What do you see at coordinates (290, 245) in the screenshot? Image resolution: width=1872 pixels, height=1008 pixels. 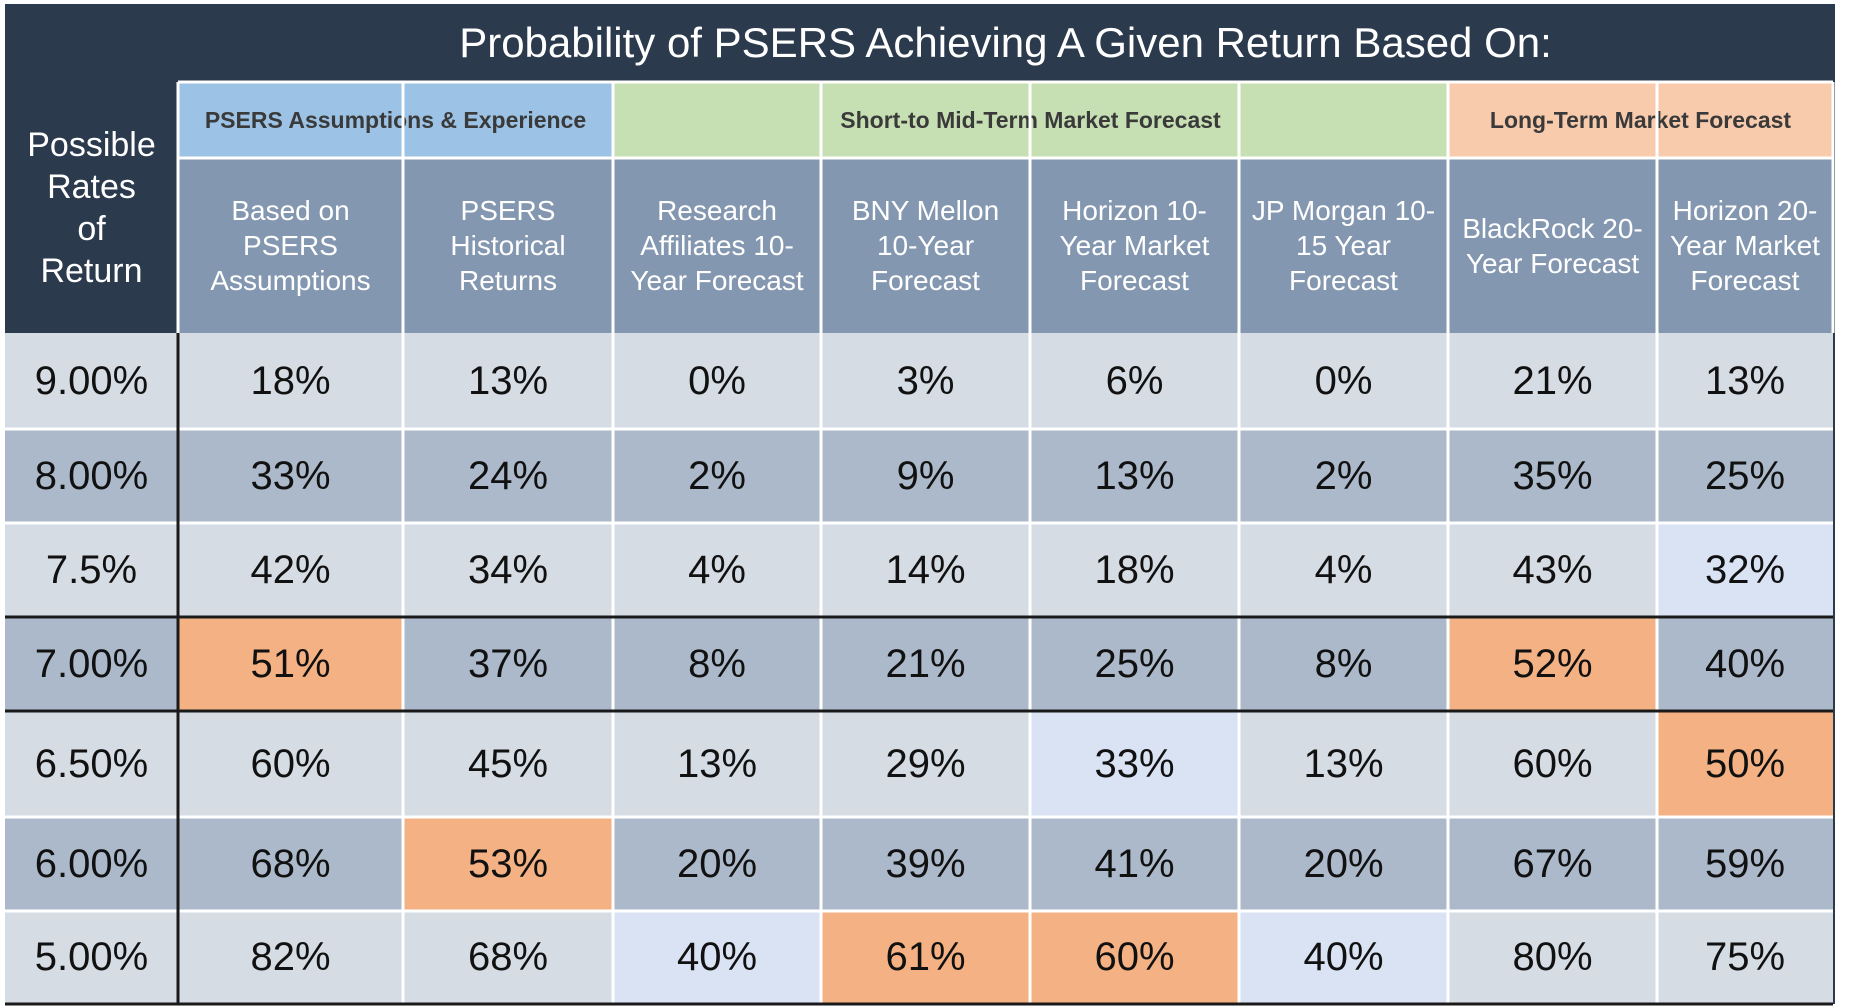 I see `column-header: Based on PSERS Assumptions` at bounding box center [290, 245].